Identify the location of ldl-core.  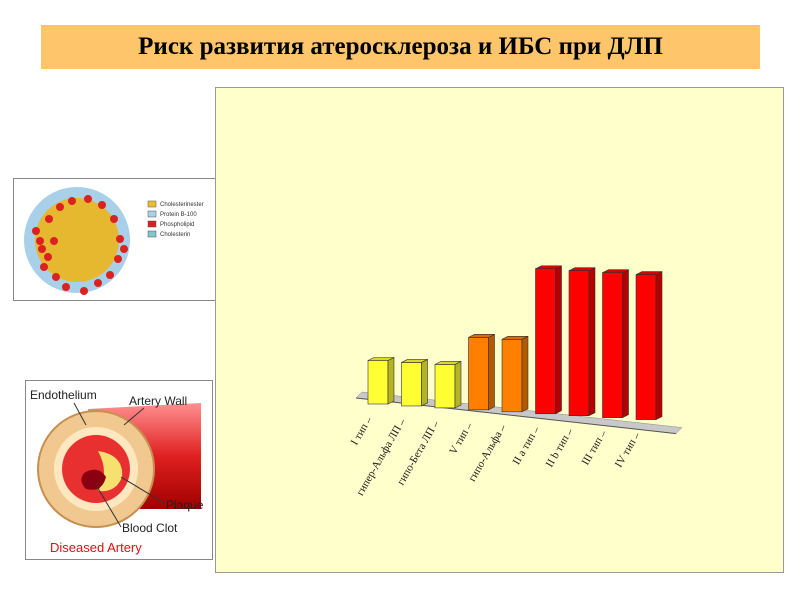
(77, 240).